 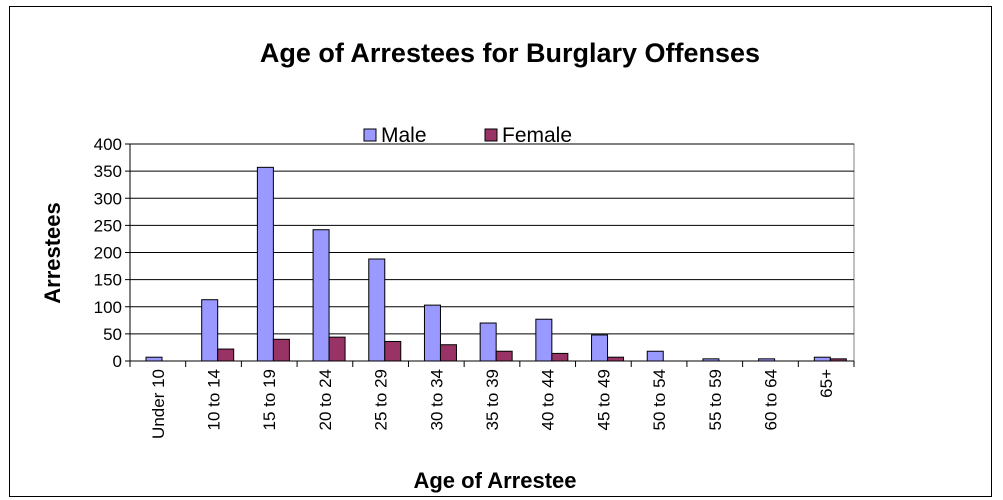 What do you see at coordinates (108, 280) in the screenshot?
I see `y-tick-label: 150` at bounding box center [108, 280].